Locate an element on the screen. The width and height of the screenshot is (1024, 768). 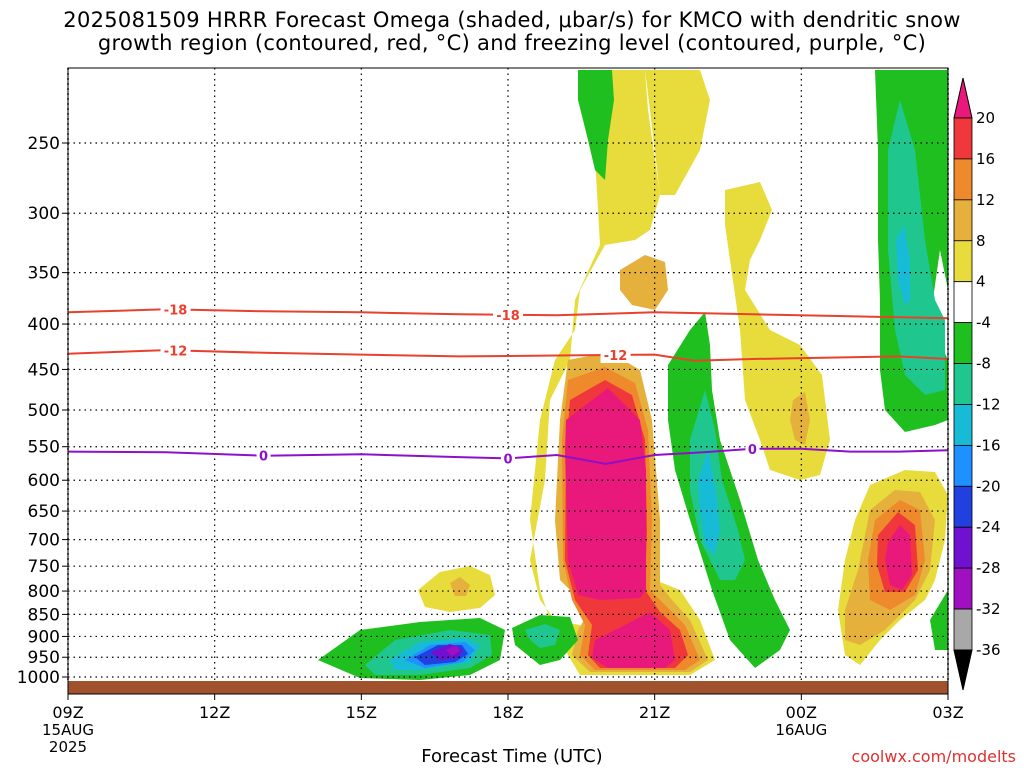
x-tick-label: 00Z is located at coordinates (801, 712).